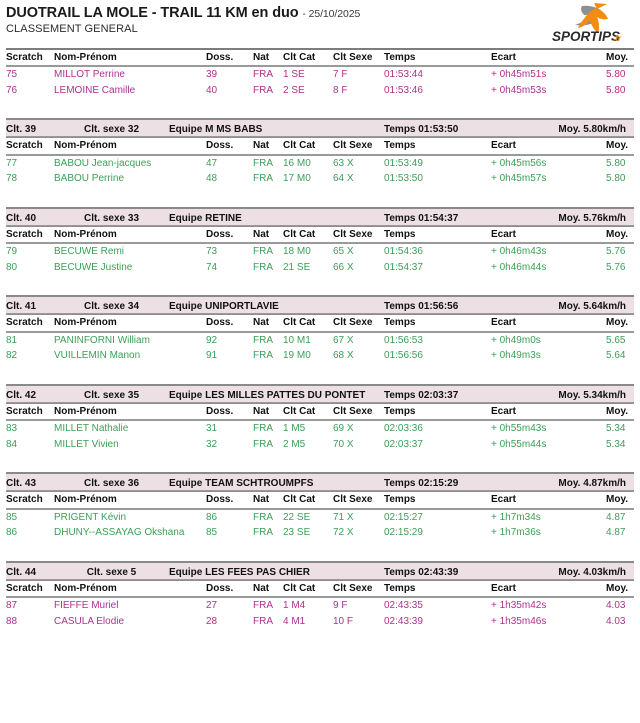  I want to click on cell-cat: 17 M0, so click(297, 178).